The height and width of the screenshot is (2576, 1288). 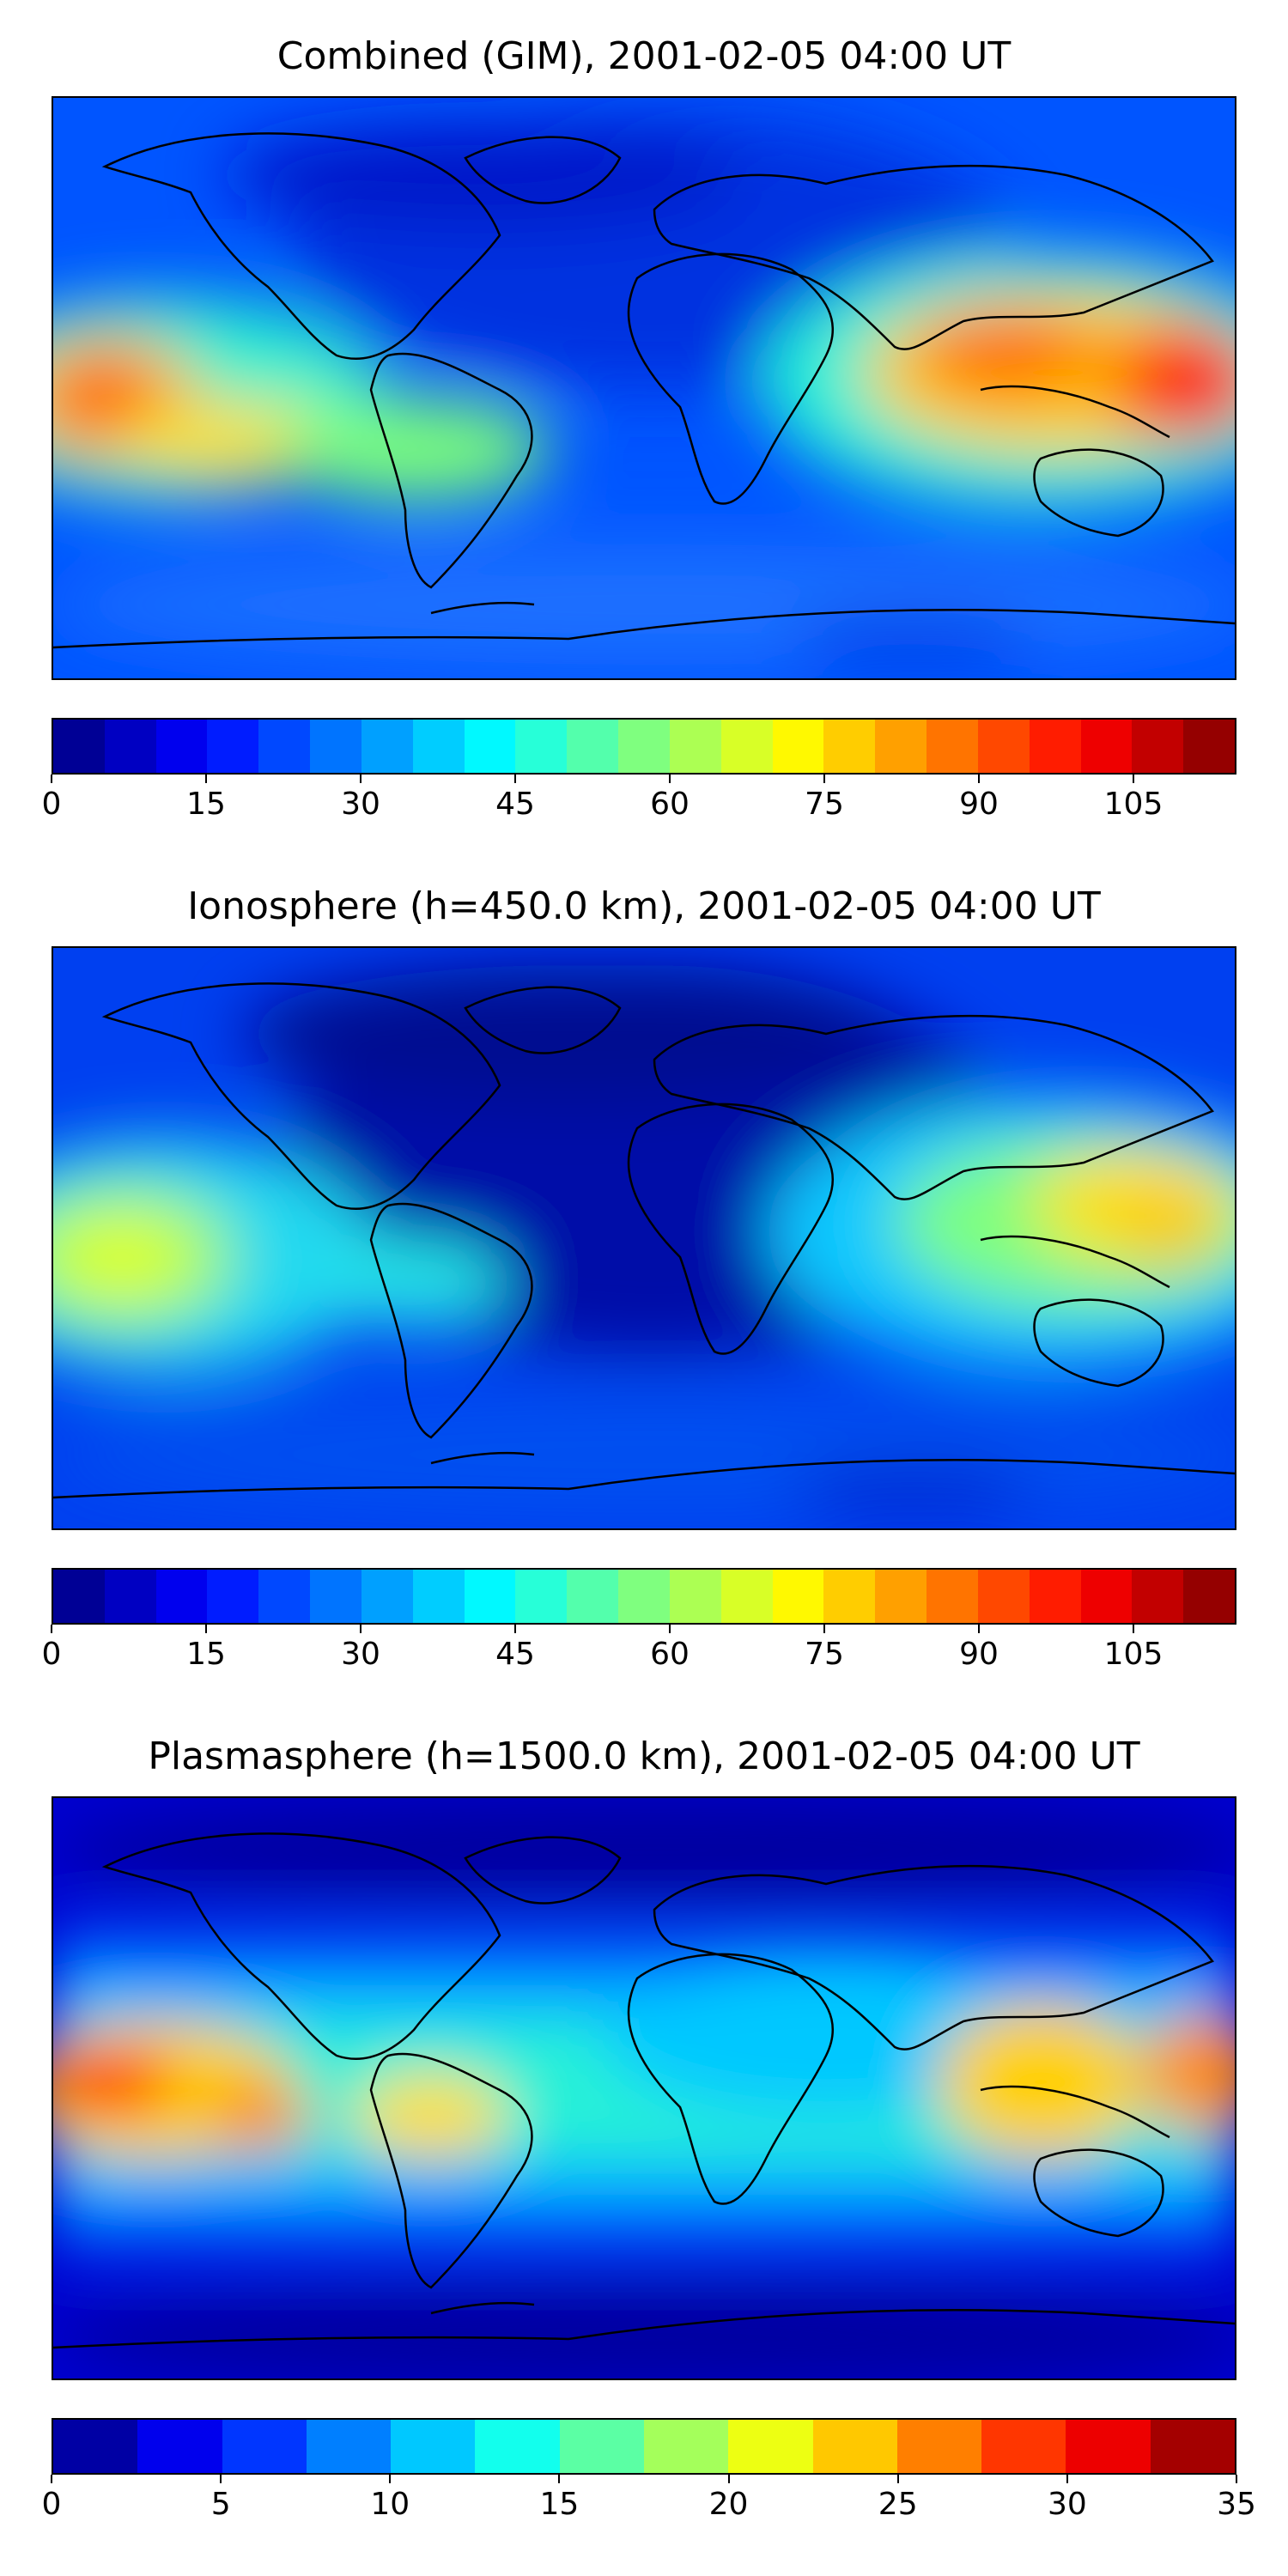 I want to click on colorbar-tick-label: 105, so click(x=1133, y=1654).